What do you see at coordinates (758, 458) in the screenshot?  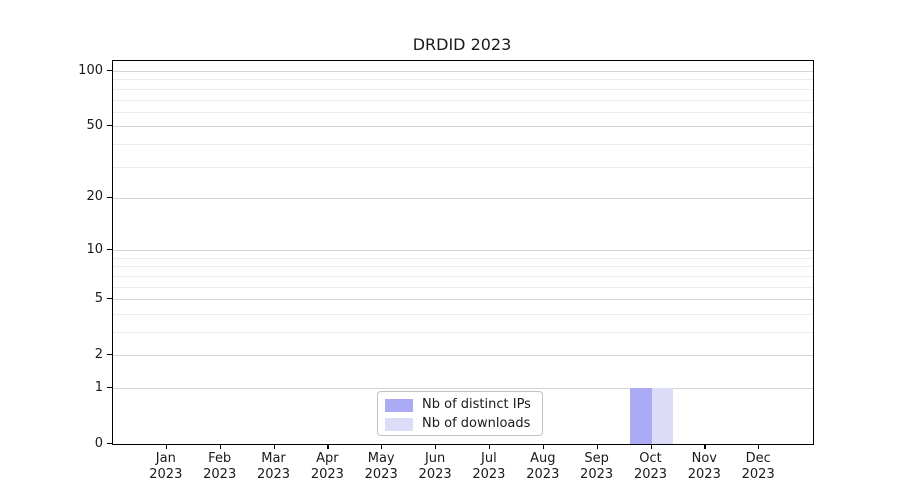 I see `x-tick-month: Dec` at bounding box center [758, 458].